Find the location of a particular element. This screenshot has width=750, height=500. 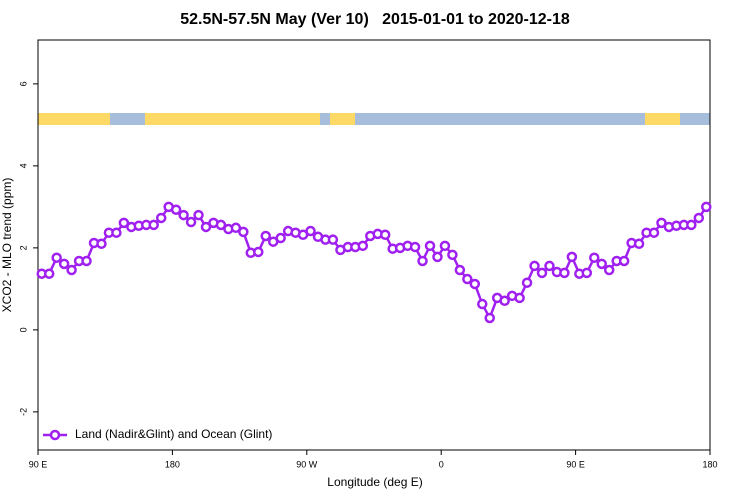

y-tick-label: 6 is located at coordinates (23, 83).